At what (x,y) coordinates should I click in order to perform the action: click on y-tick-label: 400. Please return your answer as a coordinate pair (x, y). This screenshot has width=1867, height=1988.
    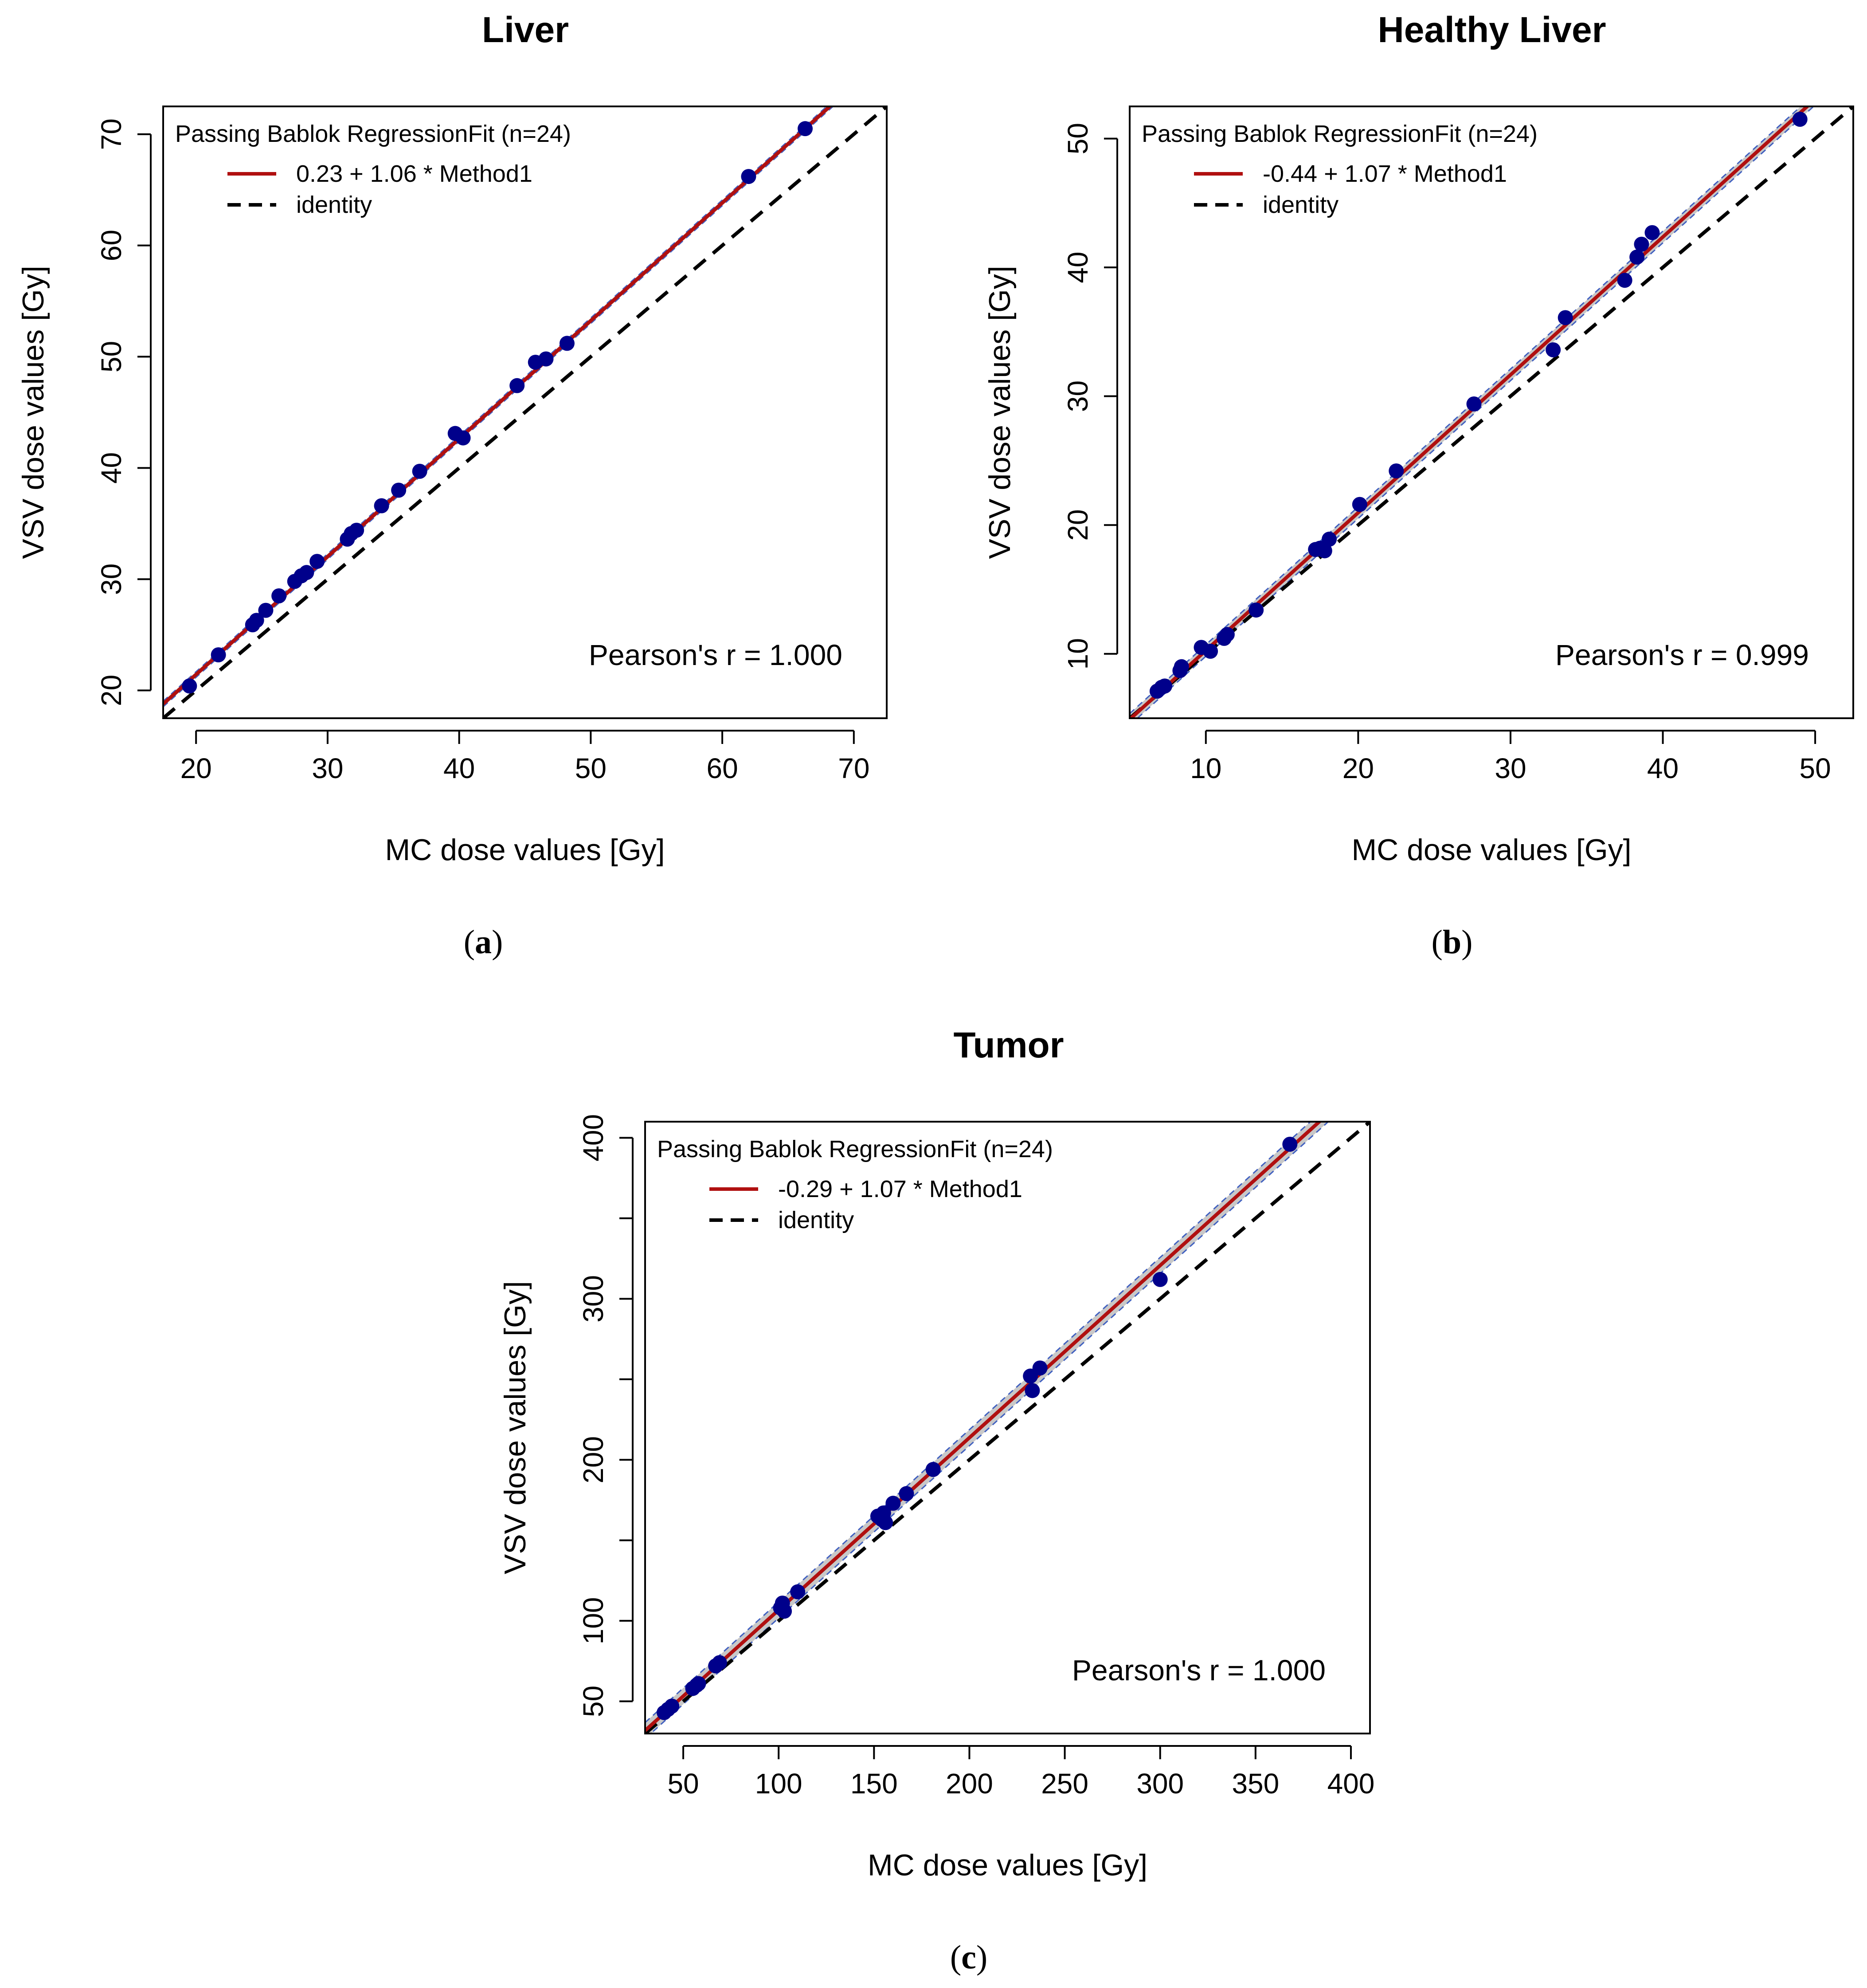
    Looking at the image, I should click on (593, 1138).